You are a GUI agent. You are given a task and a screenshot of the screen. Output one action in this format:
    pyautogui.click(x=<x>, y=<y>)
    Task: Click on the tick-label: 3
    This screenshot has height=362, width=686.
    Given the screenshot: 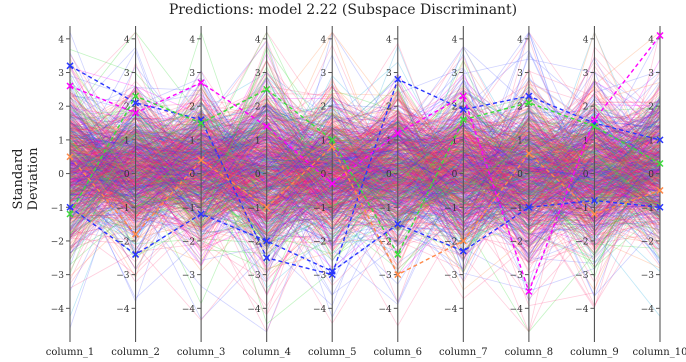 What is the action you would take?
    pyautogui.click(x=258, y=74)
    